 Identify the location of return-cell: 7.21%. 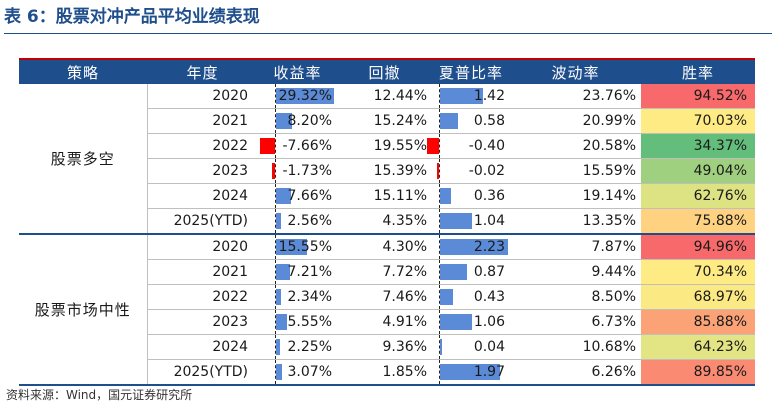
(297, 272).